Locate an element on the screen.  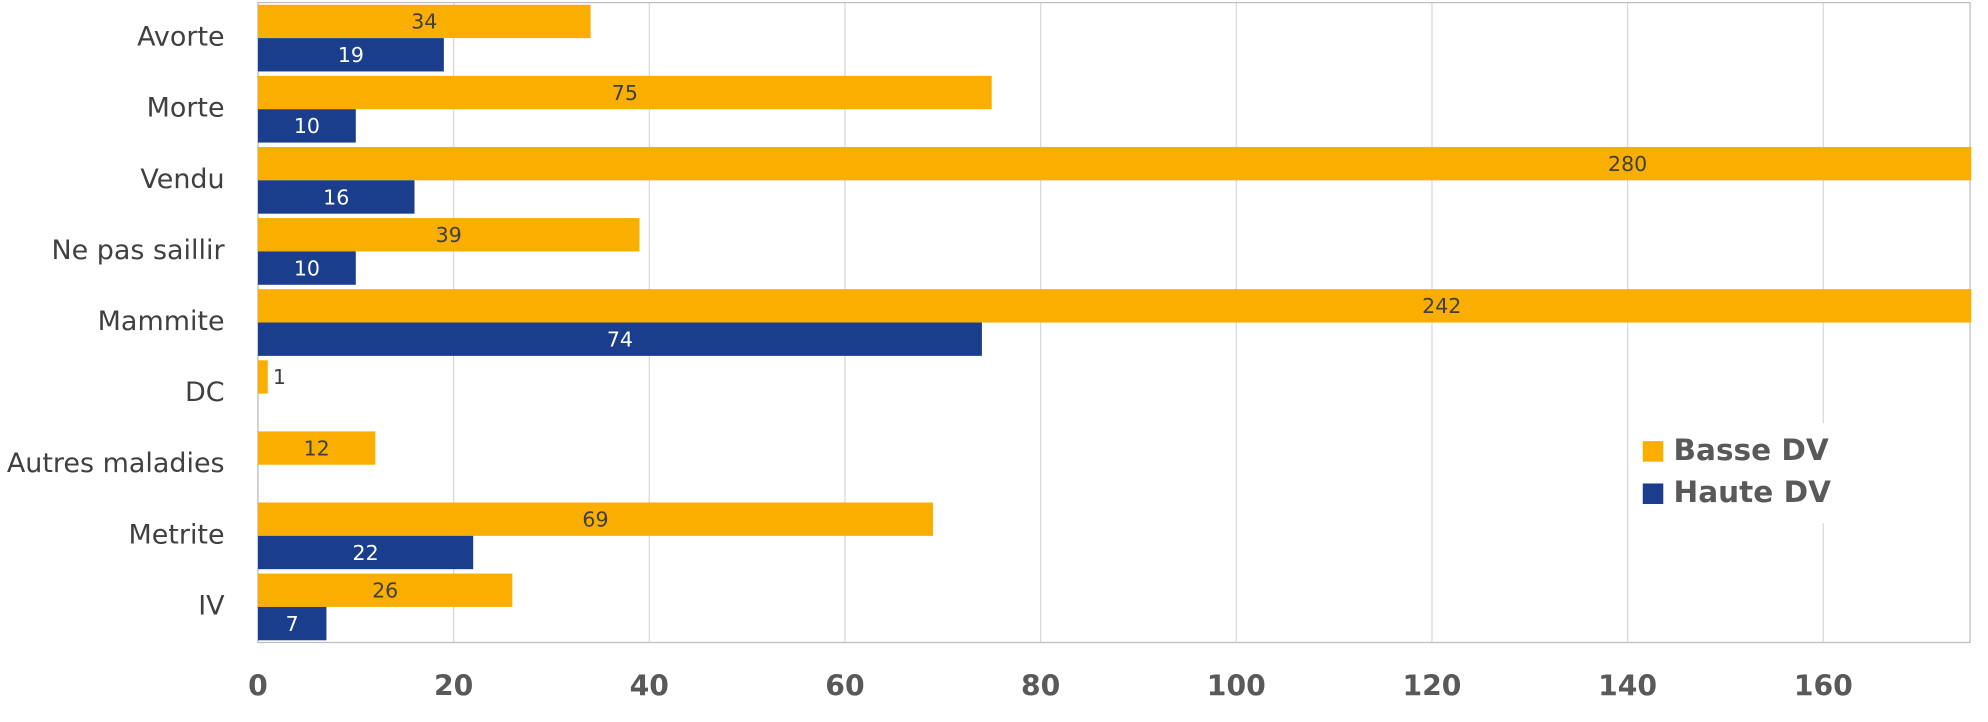
y-tick-label: Vendu is located at coordinates (182, 179).